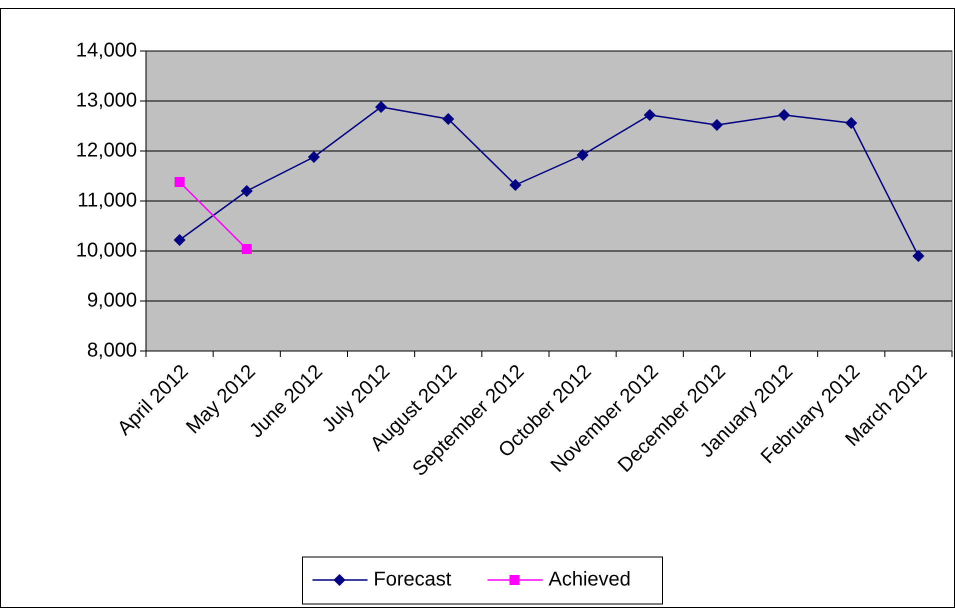 The height and width of the screenshot is (608, 955). Describe the element at coordinates (111, 300) in the screenshot. I see `y-tick-label: 9,000` at that location.